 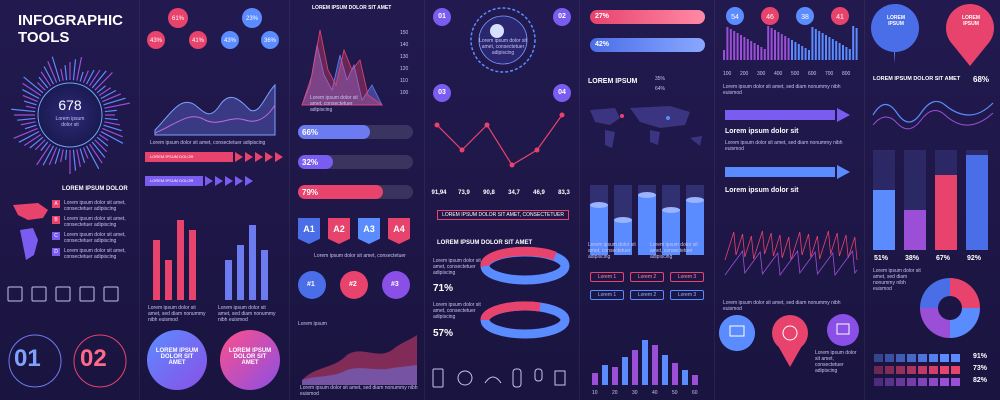 I want to click on id-card-icon, so click(x=737, y=331).